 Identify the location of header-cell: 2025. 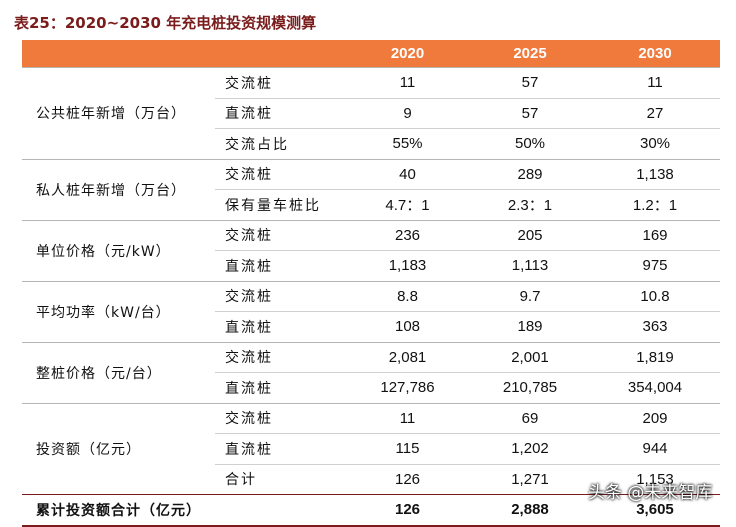
(530, 54).